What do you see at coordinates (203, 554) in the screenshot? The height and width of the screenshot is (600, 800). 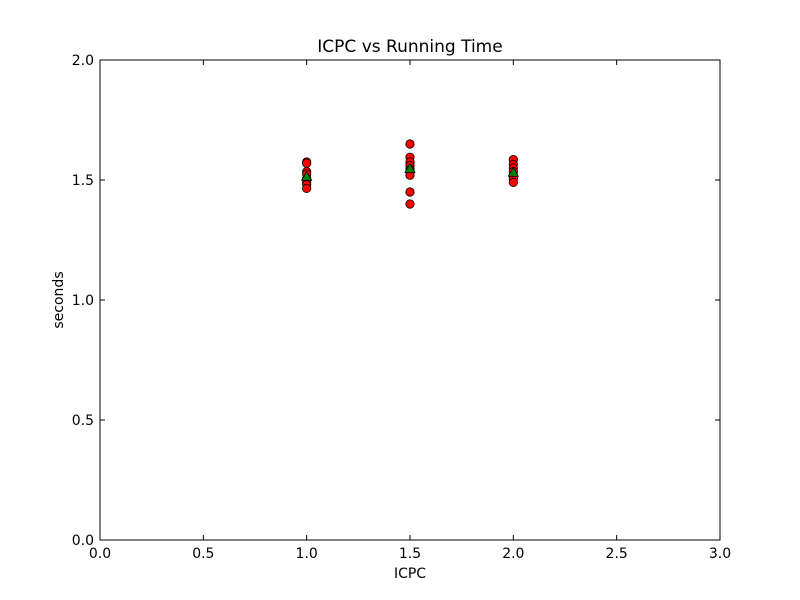 I see `x-tick-label: 0.5` at bounding box center [203, 554].